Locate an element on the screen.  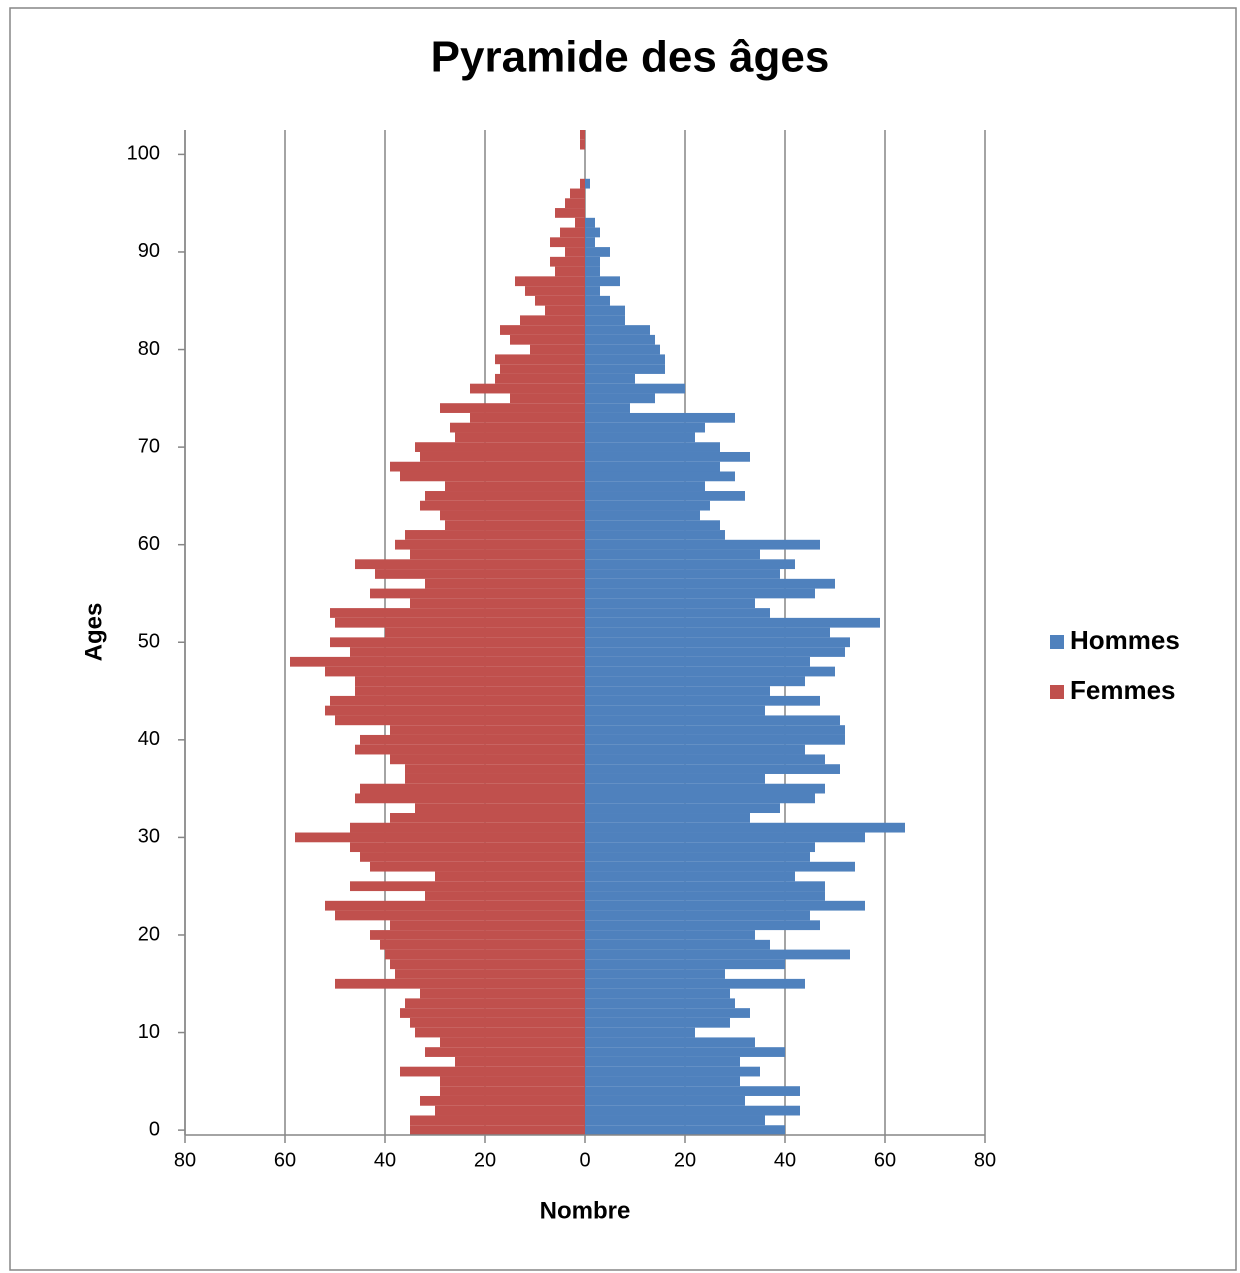
y-tick-label: 20 is located at coordinates (149, 934).